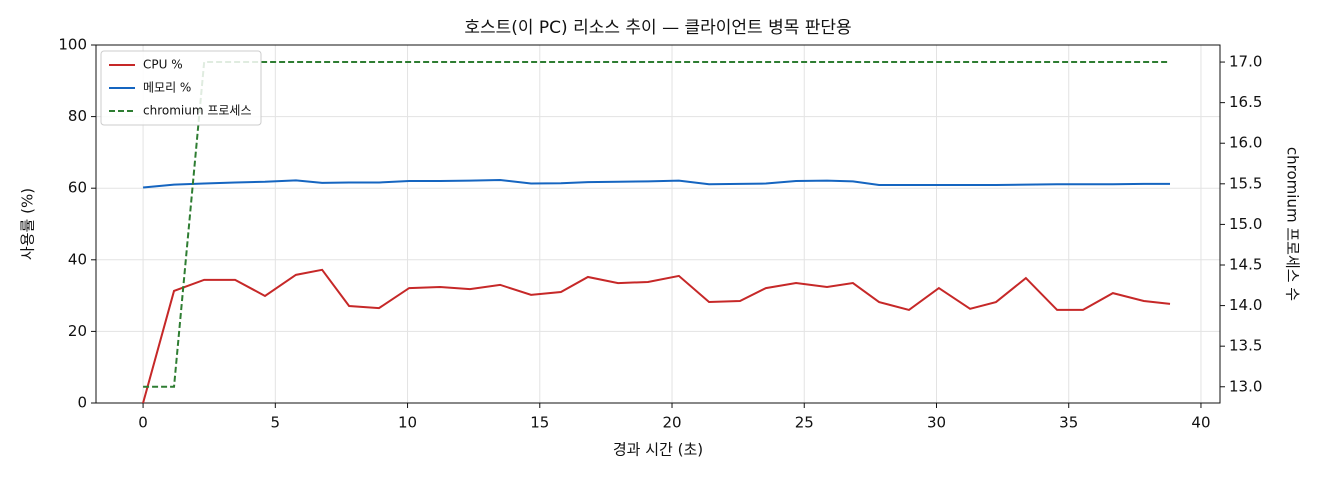 Image resolution: width=1320 pixels, height=480 pixels. I want to click on x-tick-label: 30, so click(936, 423).